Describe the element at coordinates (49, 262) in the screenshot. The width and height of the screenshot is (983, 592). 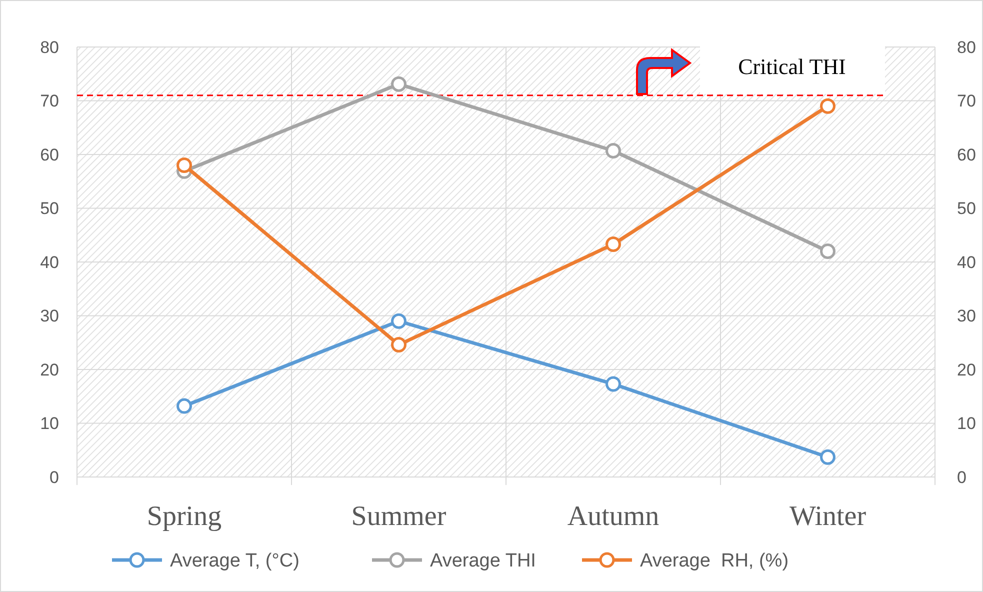
I see `y-tick-label: 40` at that location.